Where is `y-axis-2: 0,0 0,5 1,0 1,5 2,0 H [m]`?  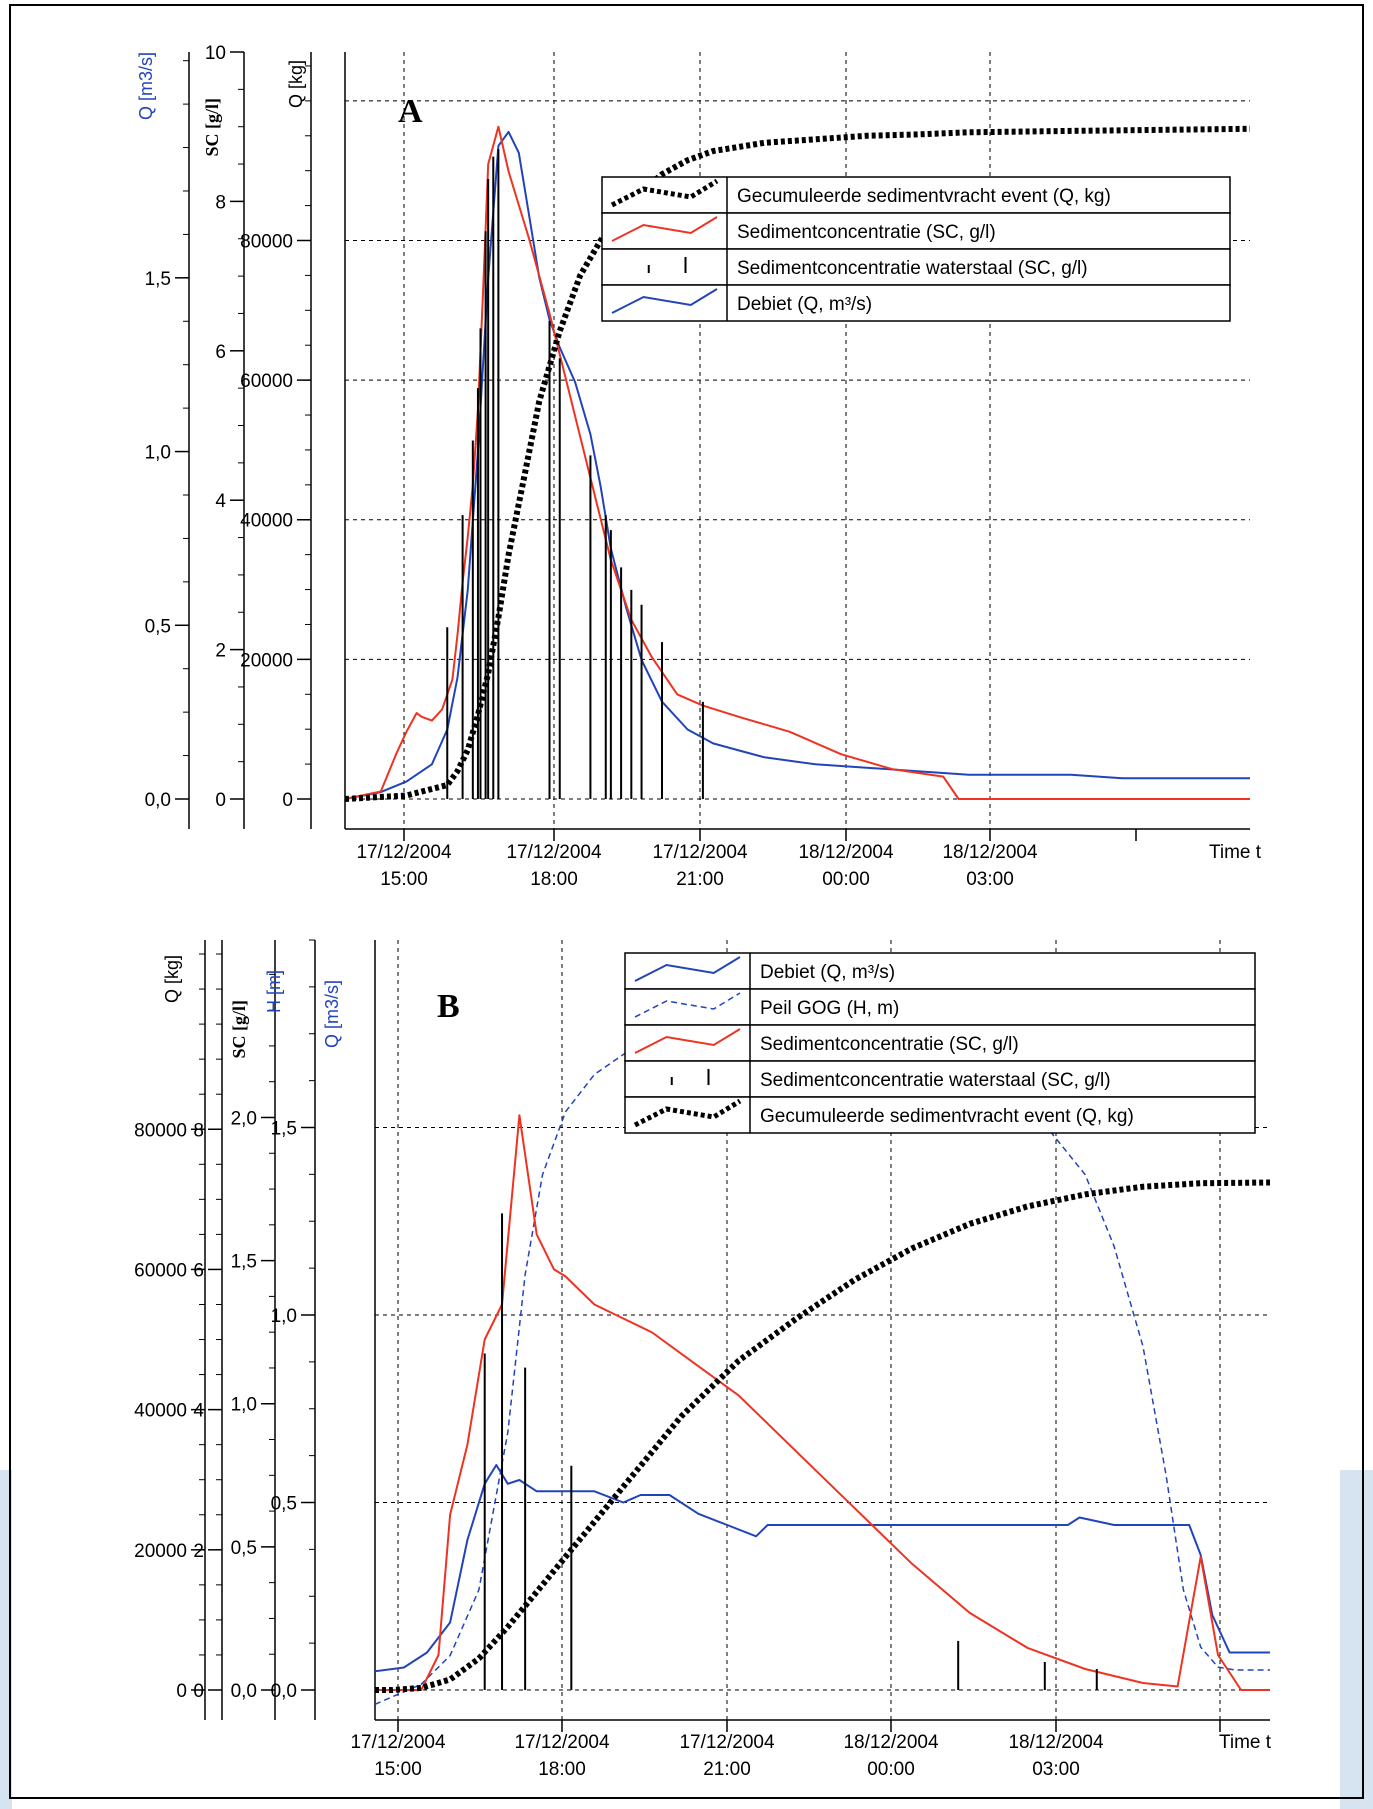
y-axis-2: 0,0 0,5 1,0 1,5 2,0 H [m] is located at coordinates (257, 1330).